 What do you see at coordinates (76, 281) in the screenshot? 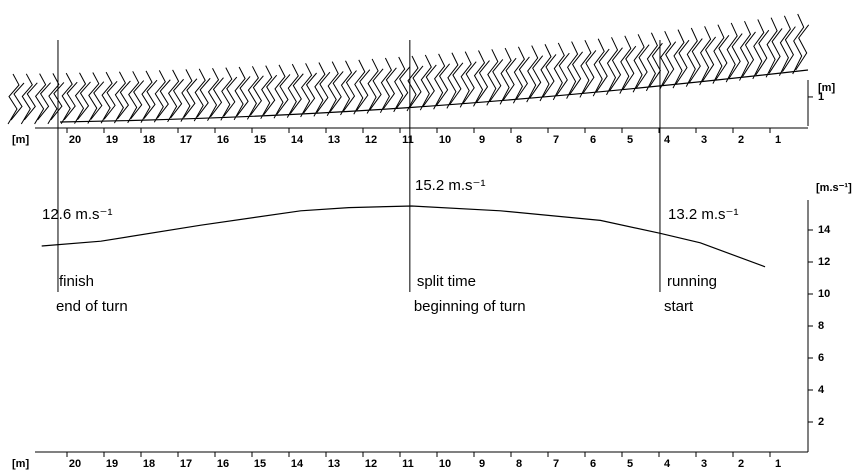
I see `event-label: finish` at bounding box center [76, 281].